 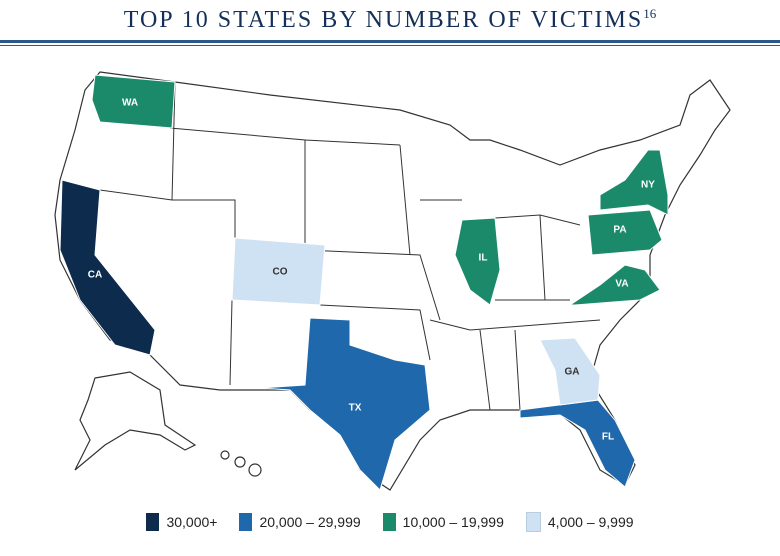 I want to click on state-label: NY, so click(x=648, y=185).